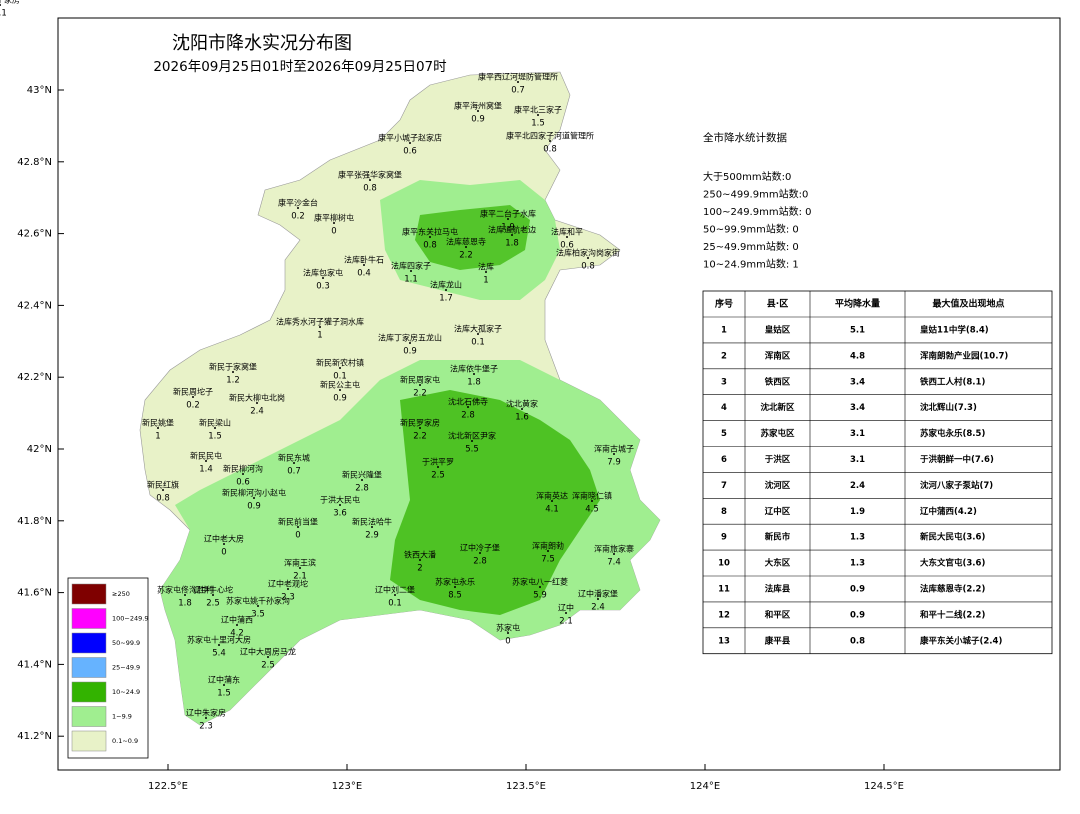  Describe the element at coordinates (268, 652) in the screenshot. I see `station-name: 辽中大周房马龙` at that location.